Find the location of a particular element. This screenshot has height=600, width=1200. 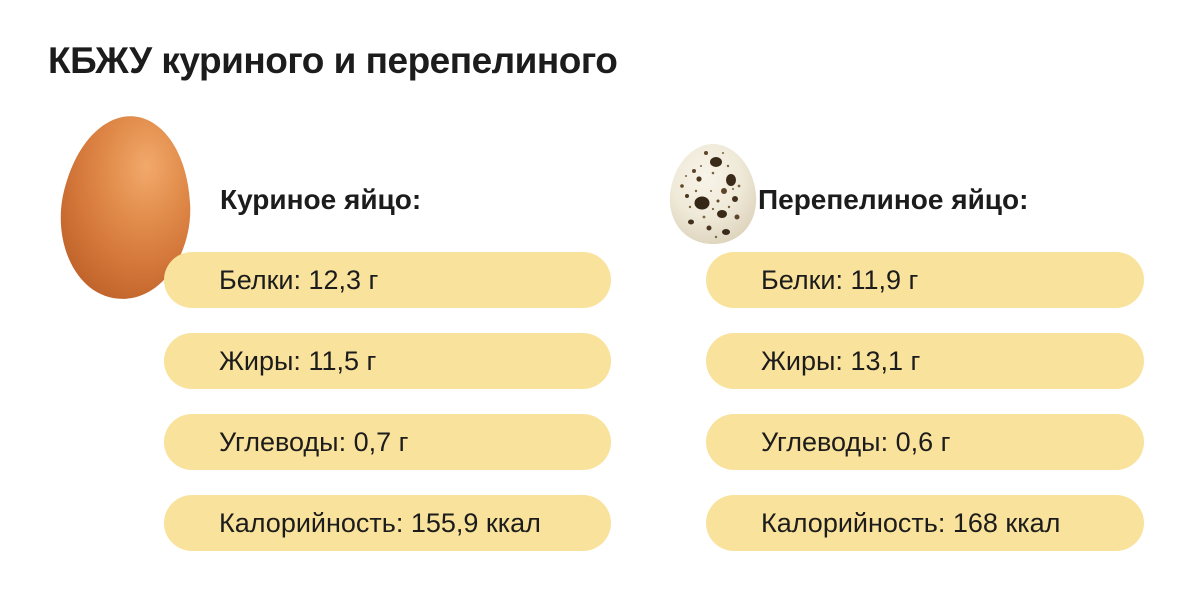

chicken-protein-pill: Белки: 12,3 г is located at coordinates (387, 280).